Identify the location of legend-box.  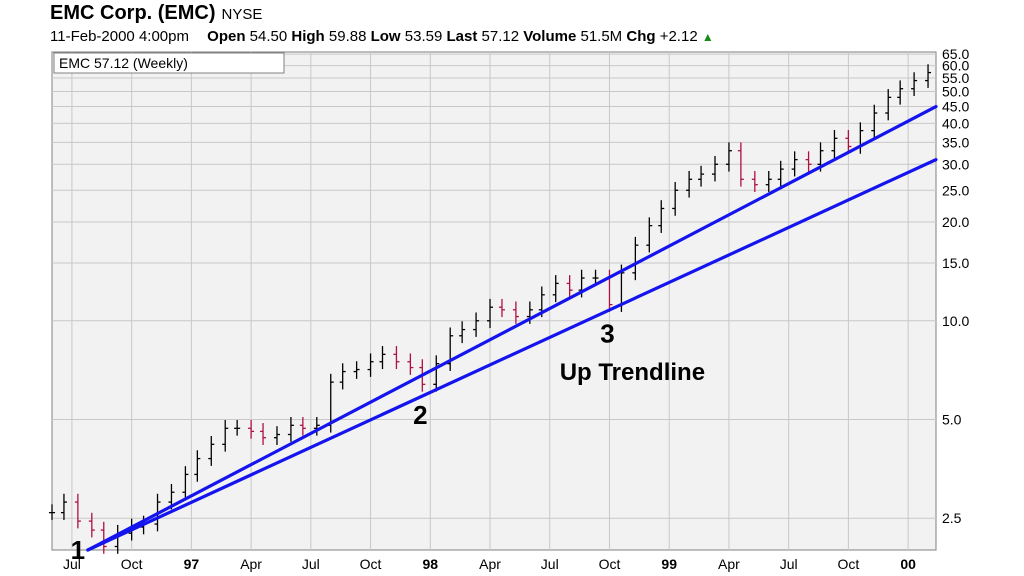
(169, 63).